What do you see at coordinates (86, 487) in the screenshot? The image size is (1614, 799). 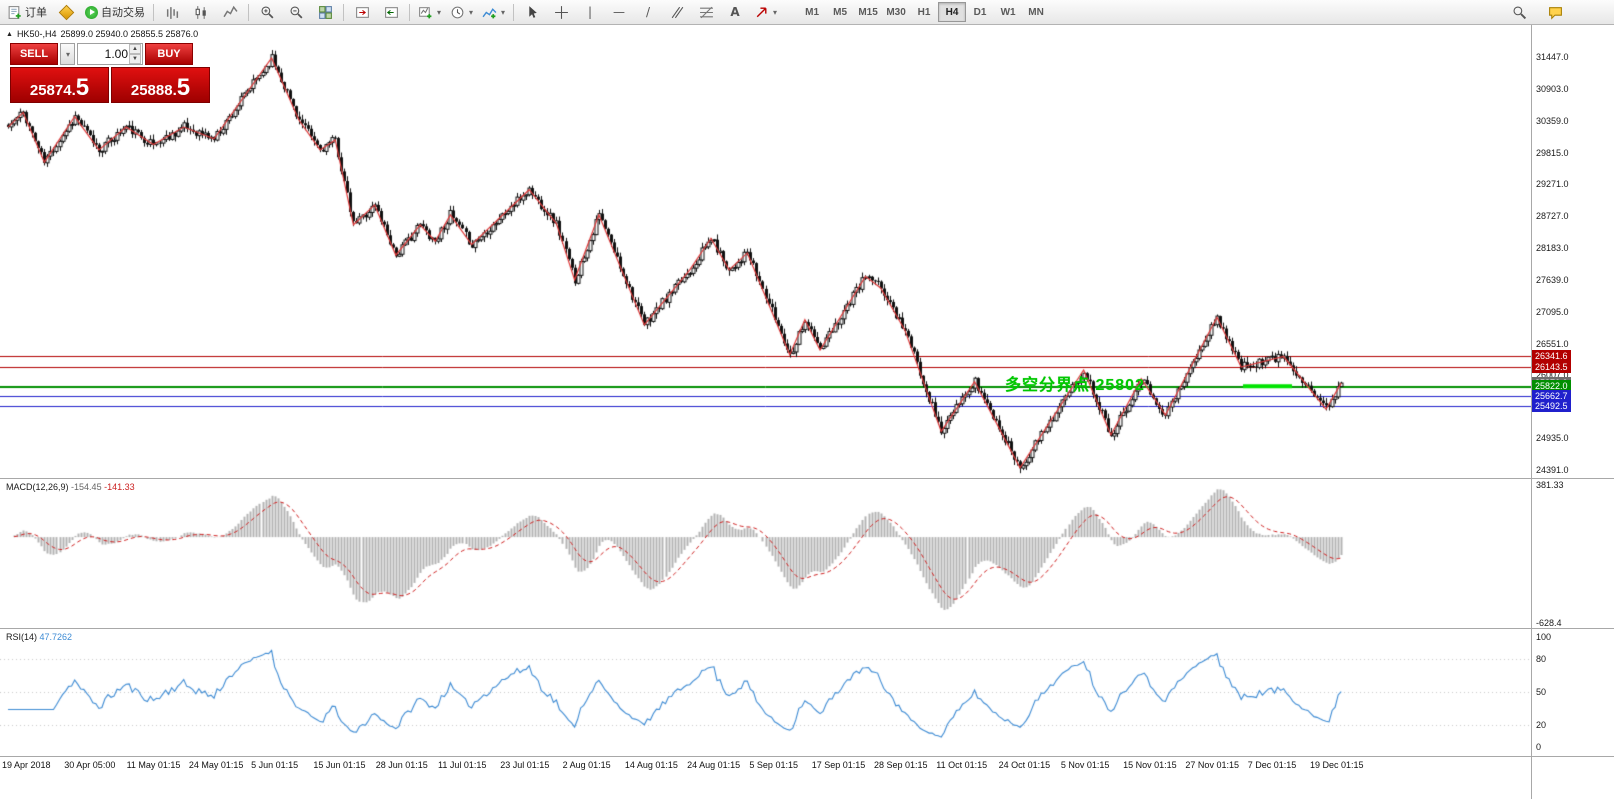 I see `macd-main-value: -154.45` at bounding box center [86, 487].